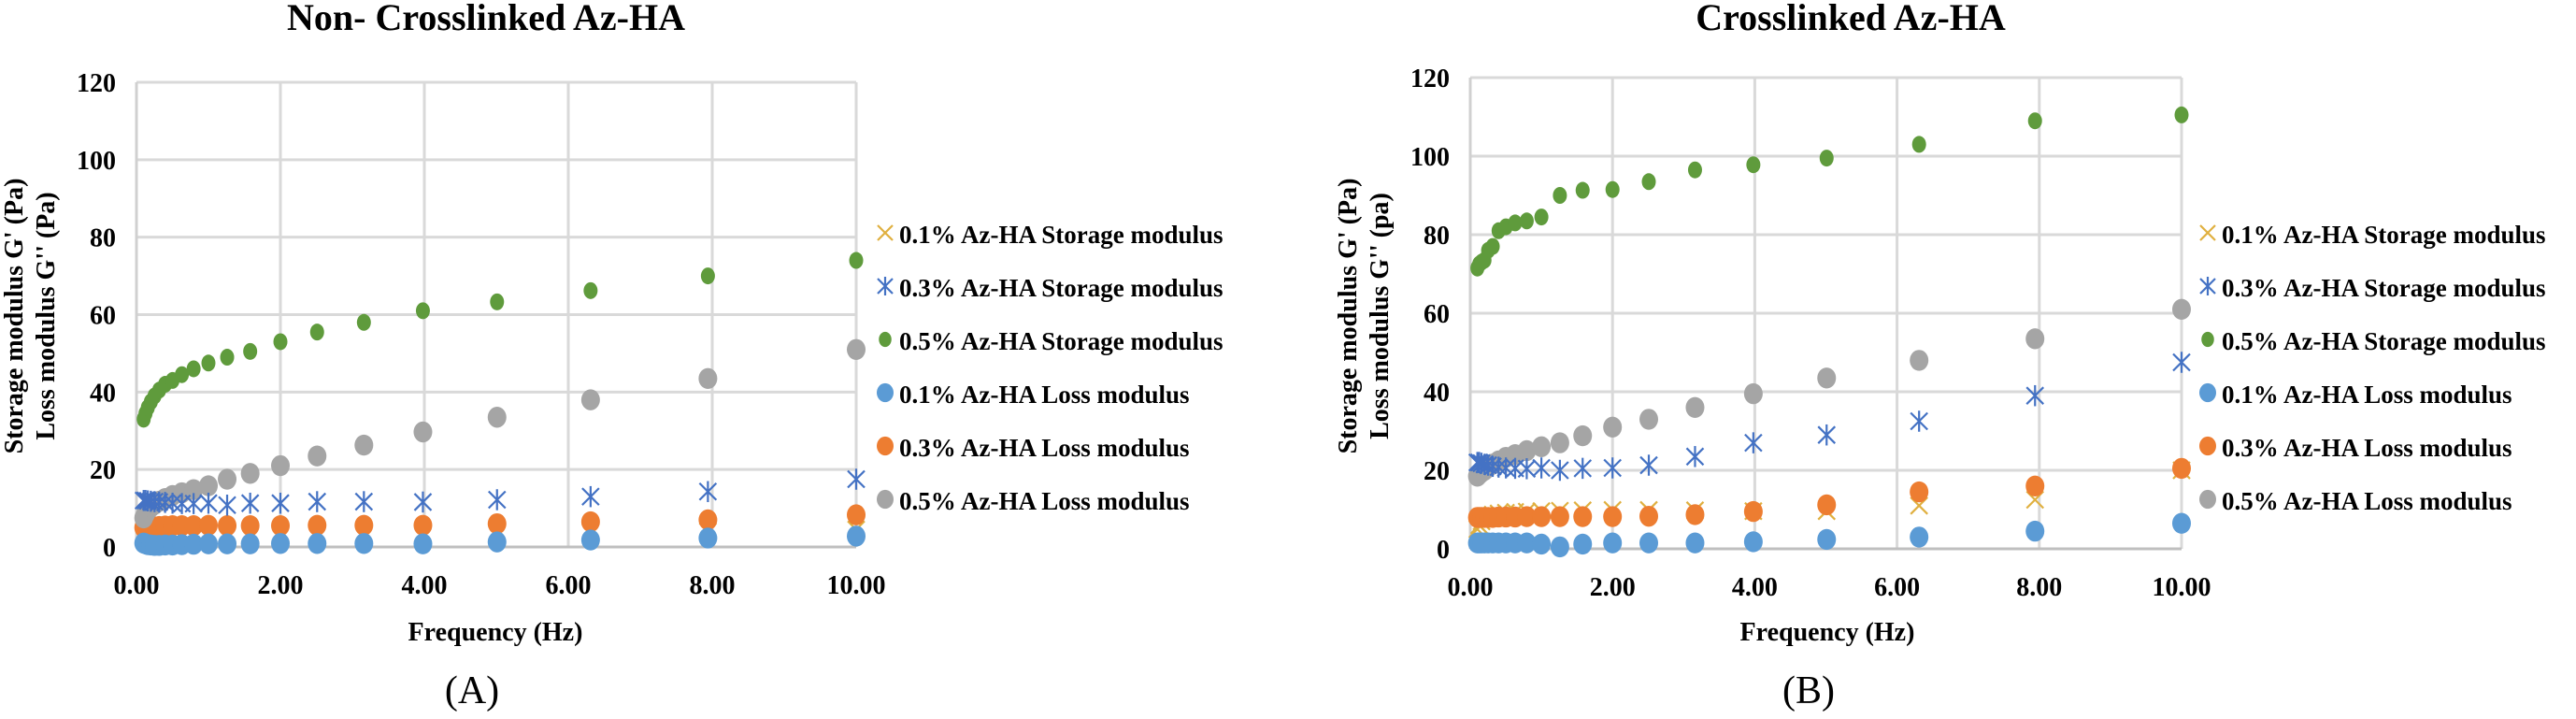 This screenshot has width=2576, height=719. Describe the element at coordinates (1443, 550) in the screenshot. I see `y-tick-label: 0` at that location.